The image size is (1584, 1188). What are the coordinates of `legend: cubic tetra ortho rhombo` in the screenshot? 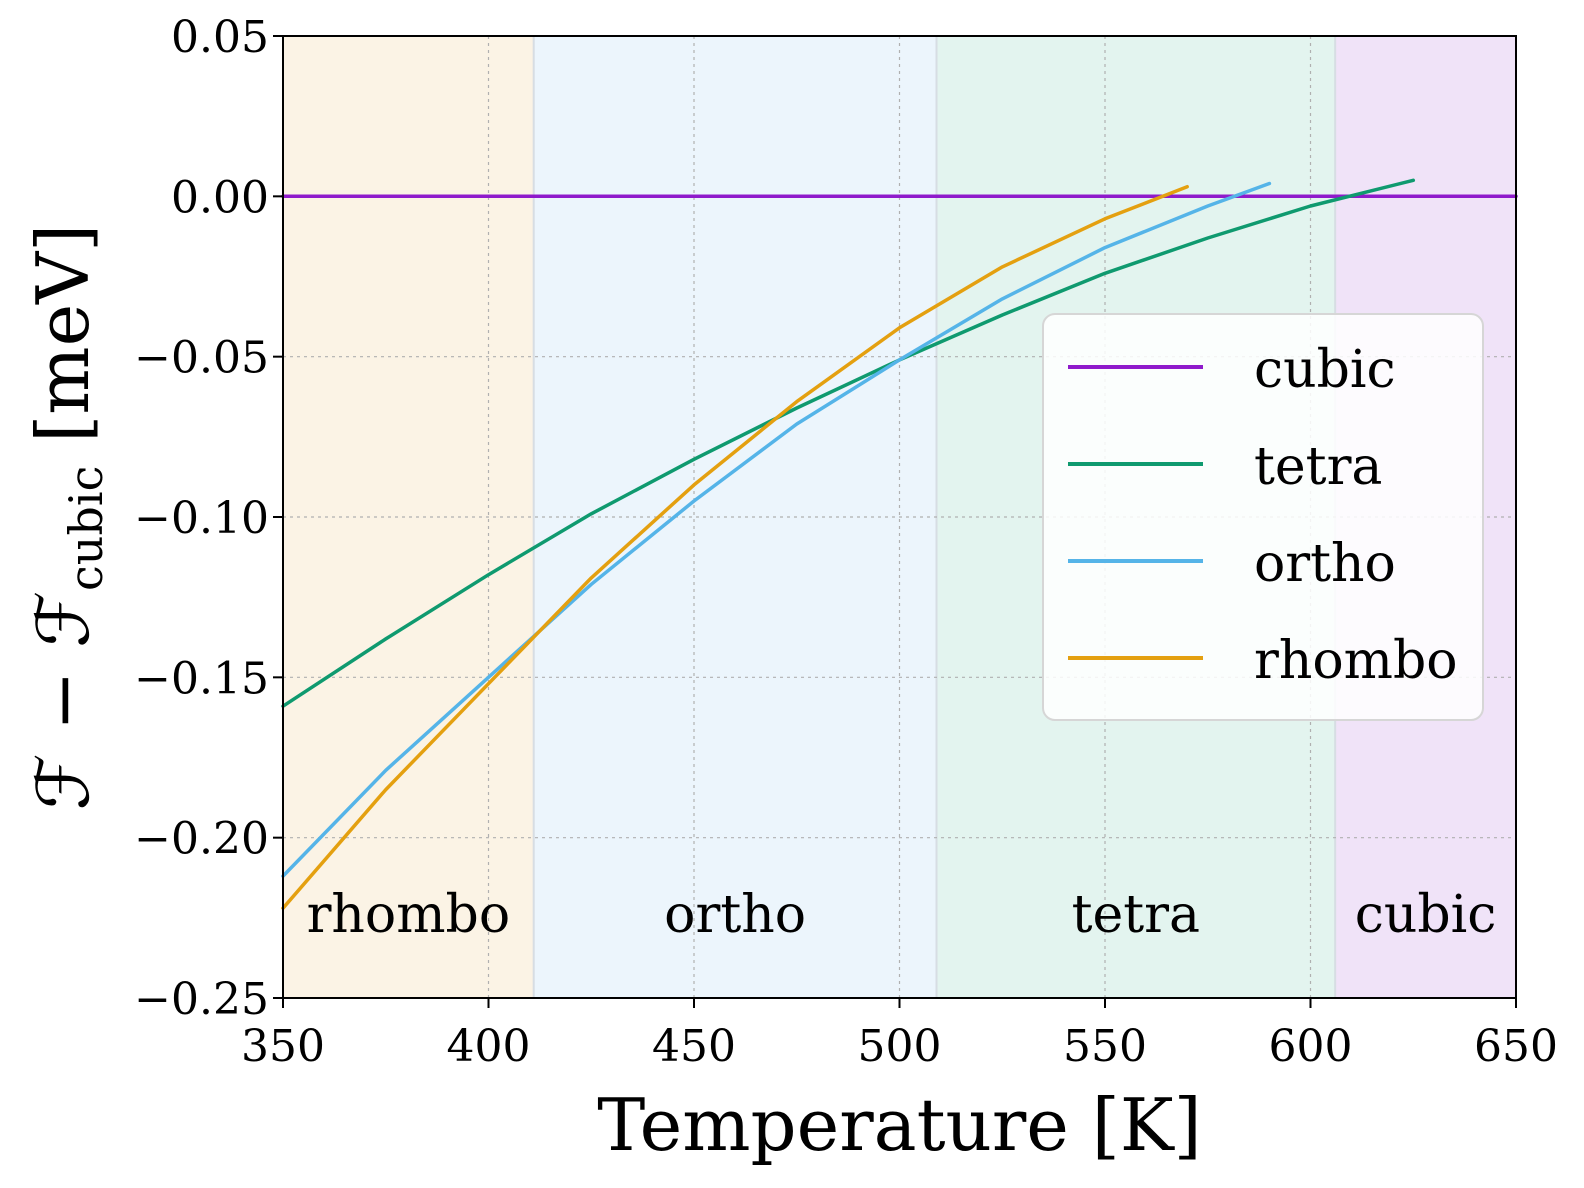 It's located at (1263, 517).